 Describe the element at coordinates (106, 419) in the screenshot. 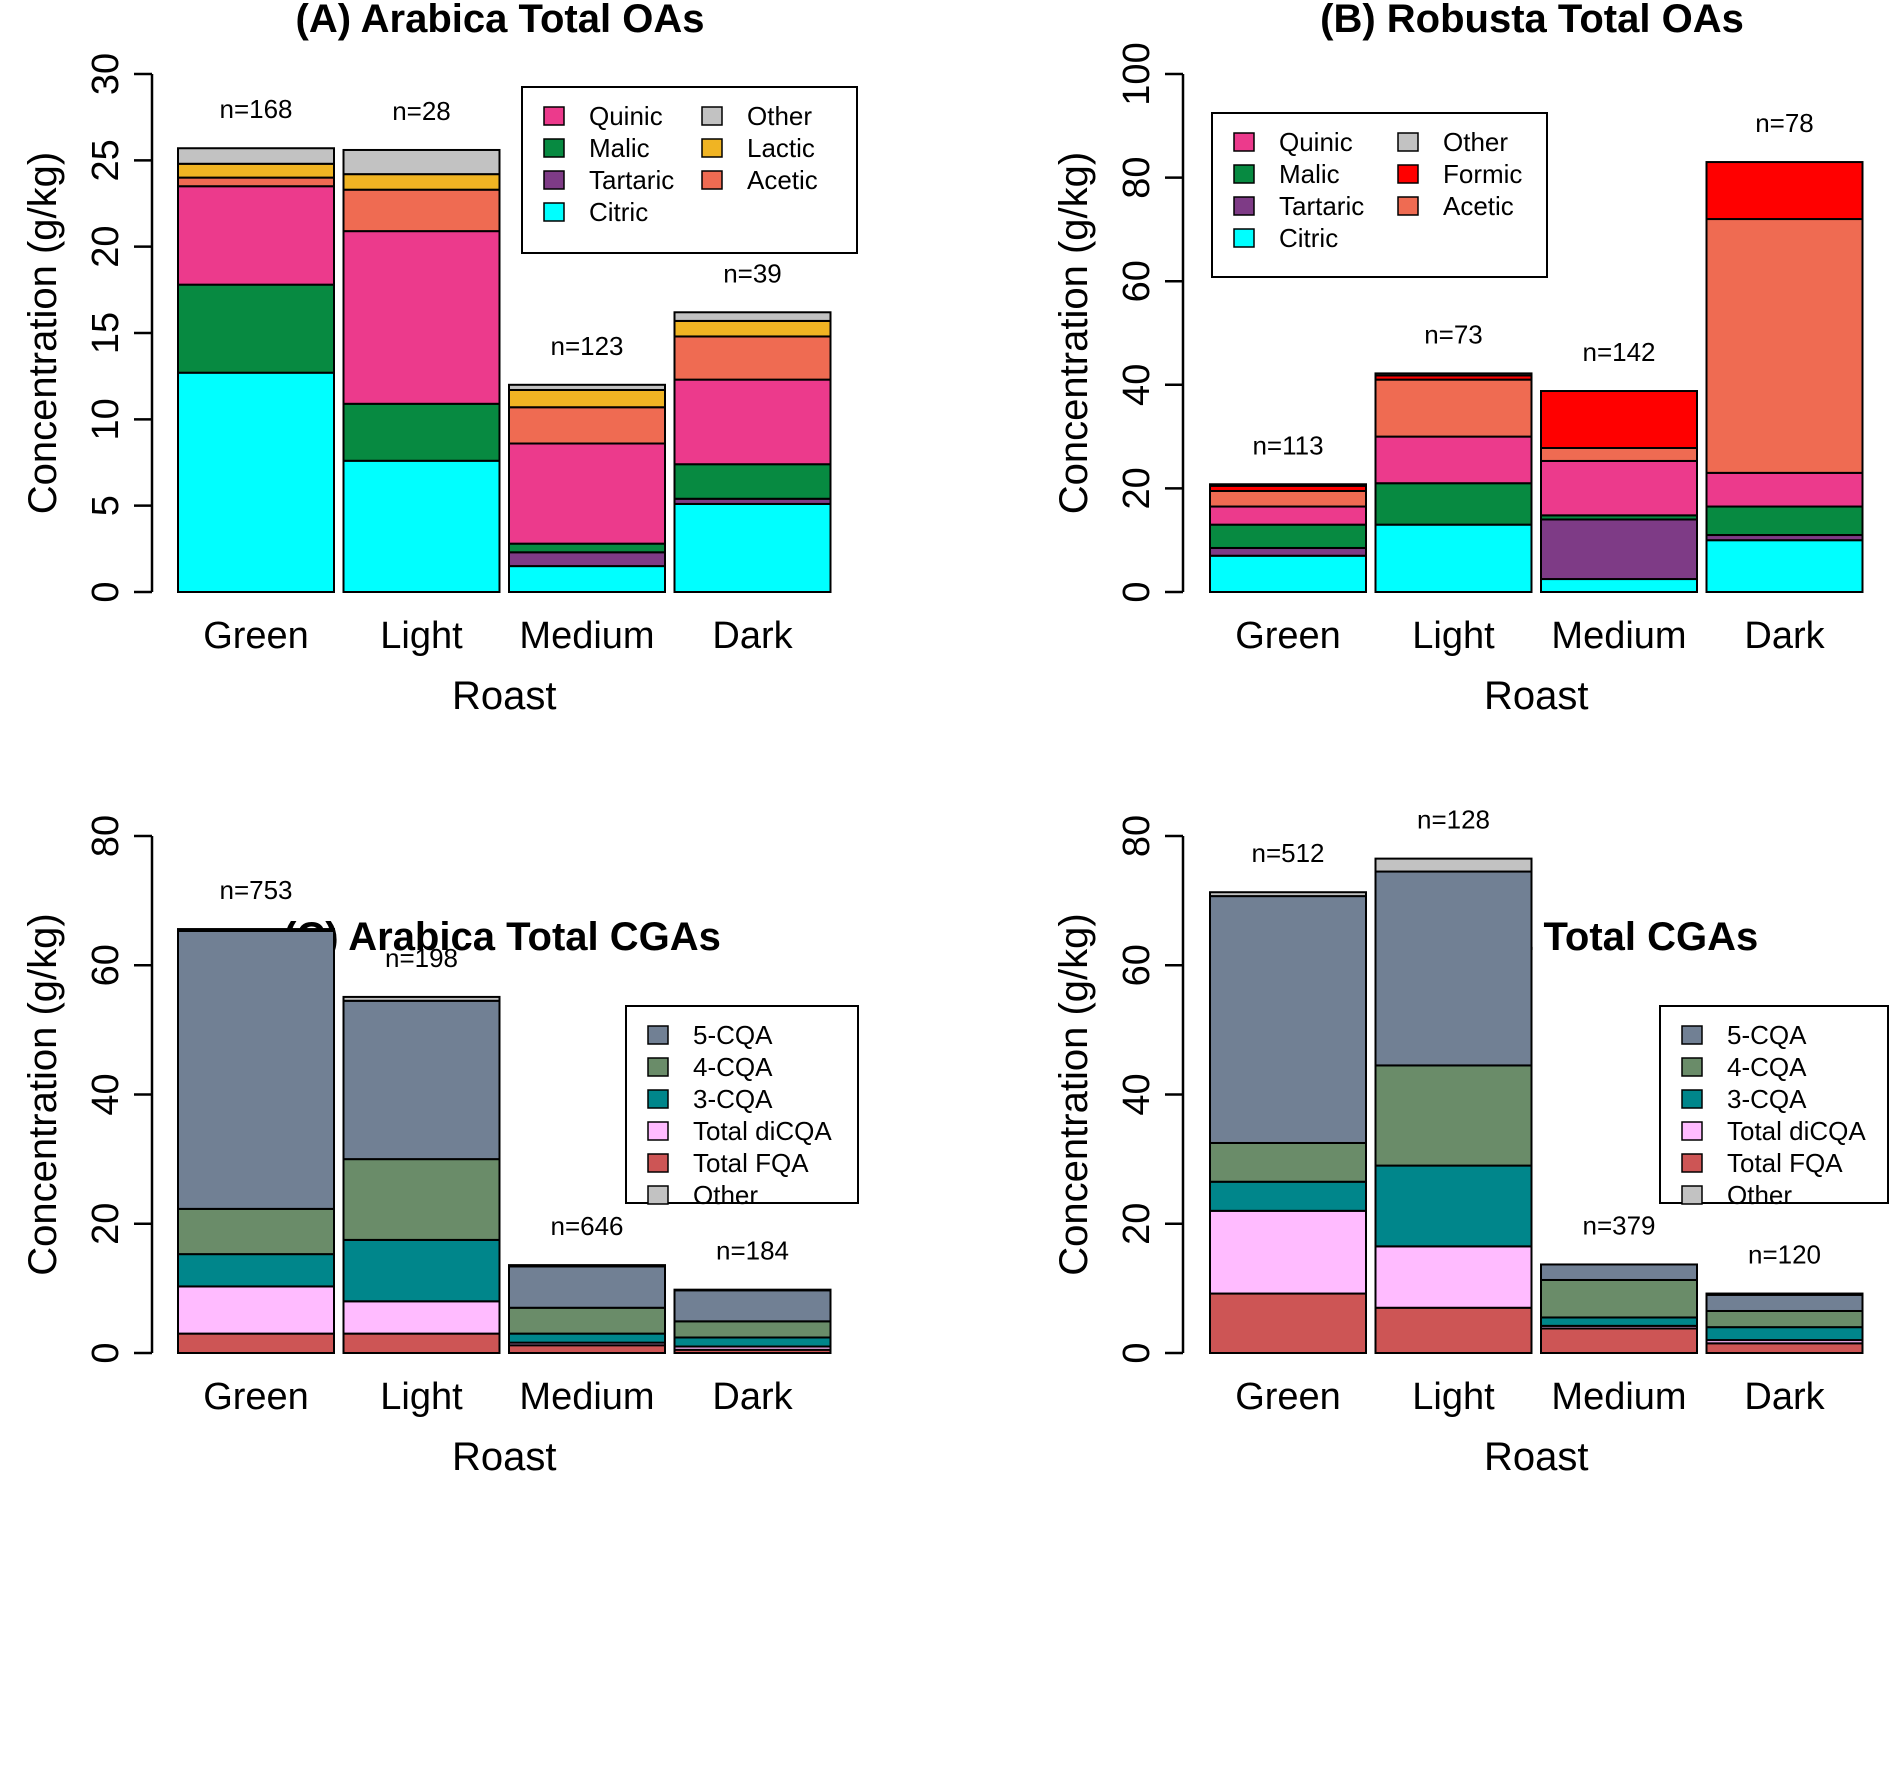

I see `y-tick-label: 10` at that location.